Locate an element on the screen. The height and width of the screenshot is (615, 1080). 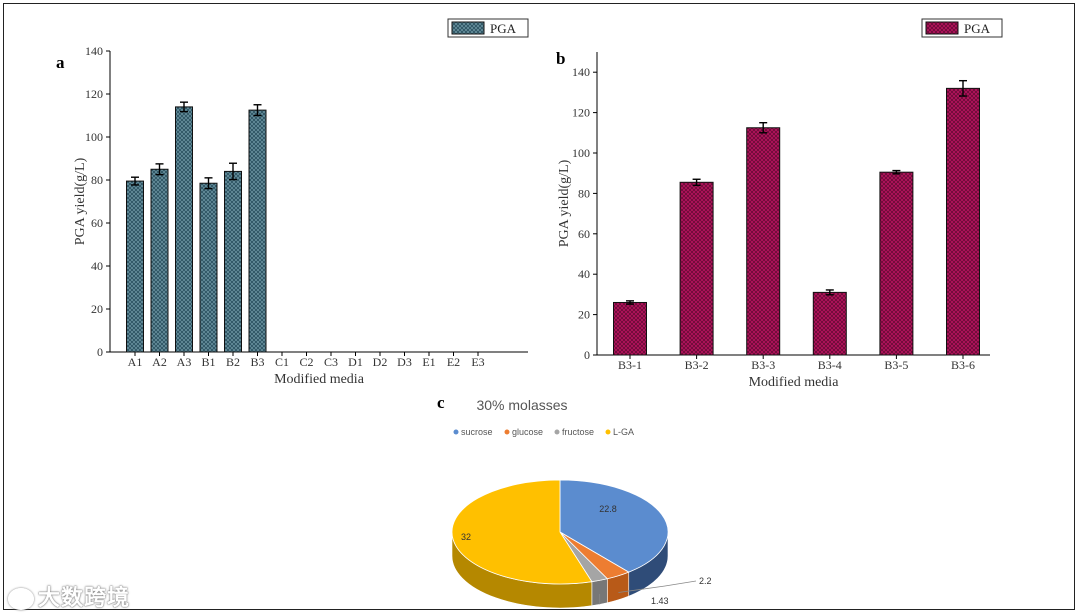
x-tick-label: D3 is located at coordinates (404, 362).